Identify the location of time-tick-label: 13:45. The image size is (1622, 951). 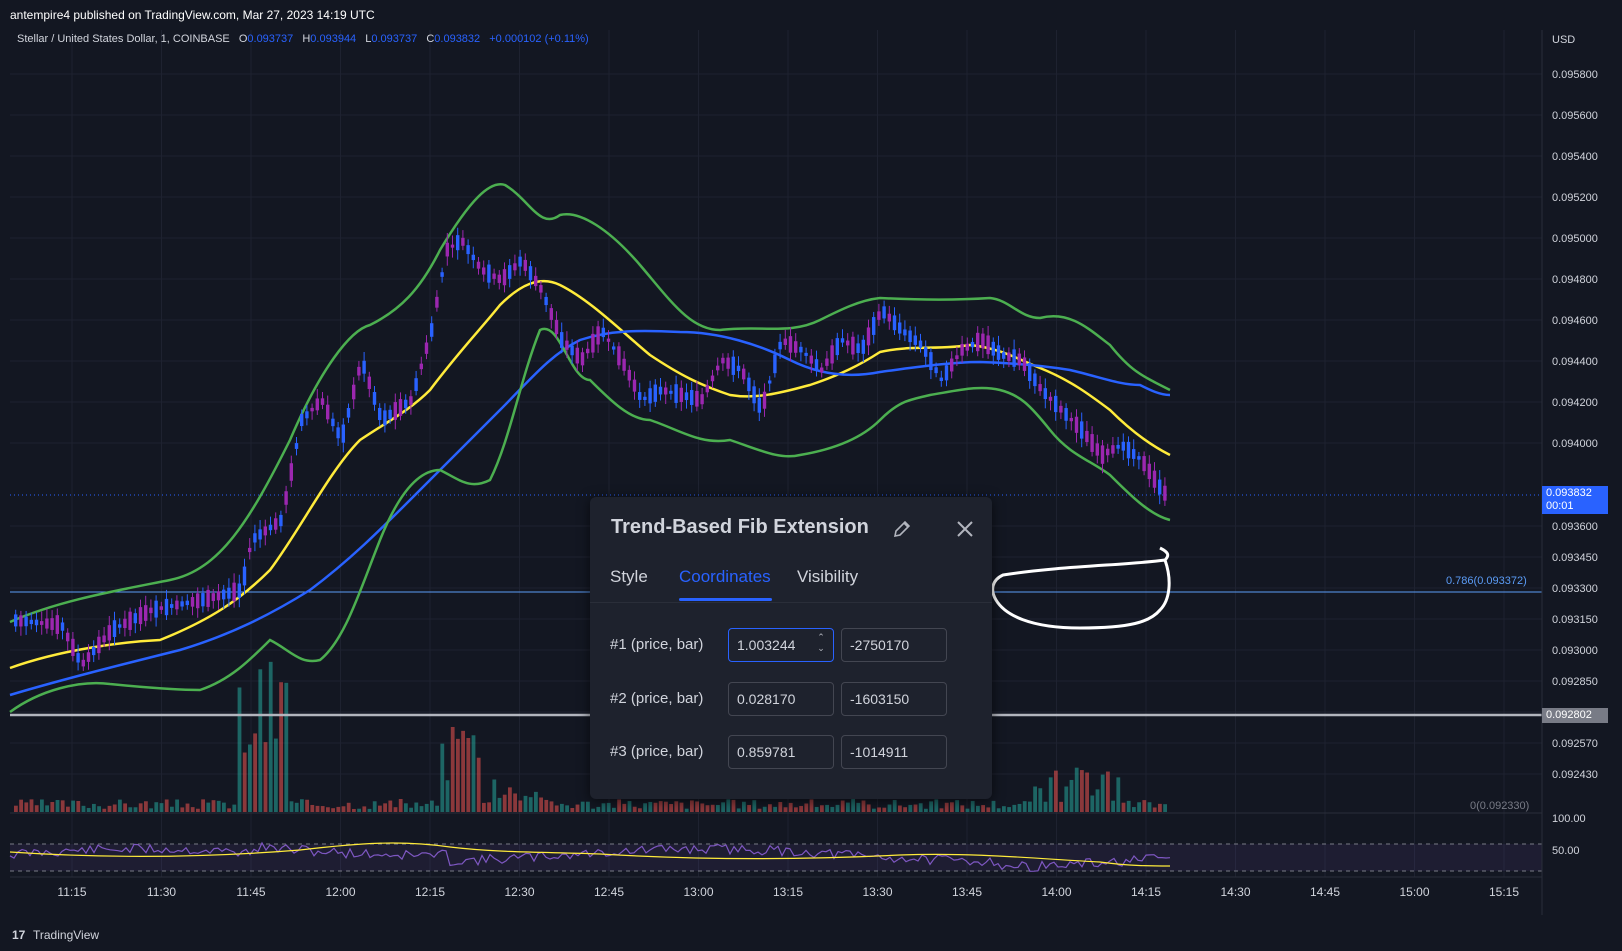
(967, 892).